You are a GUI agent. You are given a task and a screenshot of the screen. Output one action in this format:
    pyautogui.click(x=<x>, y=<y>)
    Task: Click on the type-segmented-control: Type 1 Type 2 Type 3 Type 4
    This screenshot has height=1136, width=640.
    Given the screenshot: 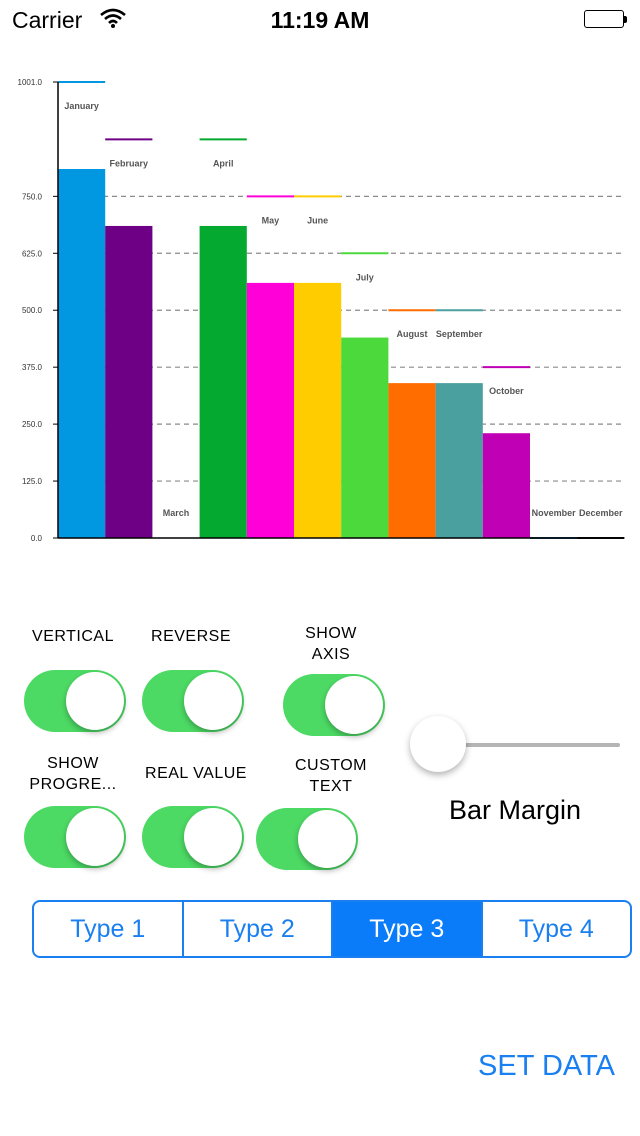 What is the action you would take?
    pyautogui.click(x=332, y=929)
    